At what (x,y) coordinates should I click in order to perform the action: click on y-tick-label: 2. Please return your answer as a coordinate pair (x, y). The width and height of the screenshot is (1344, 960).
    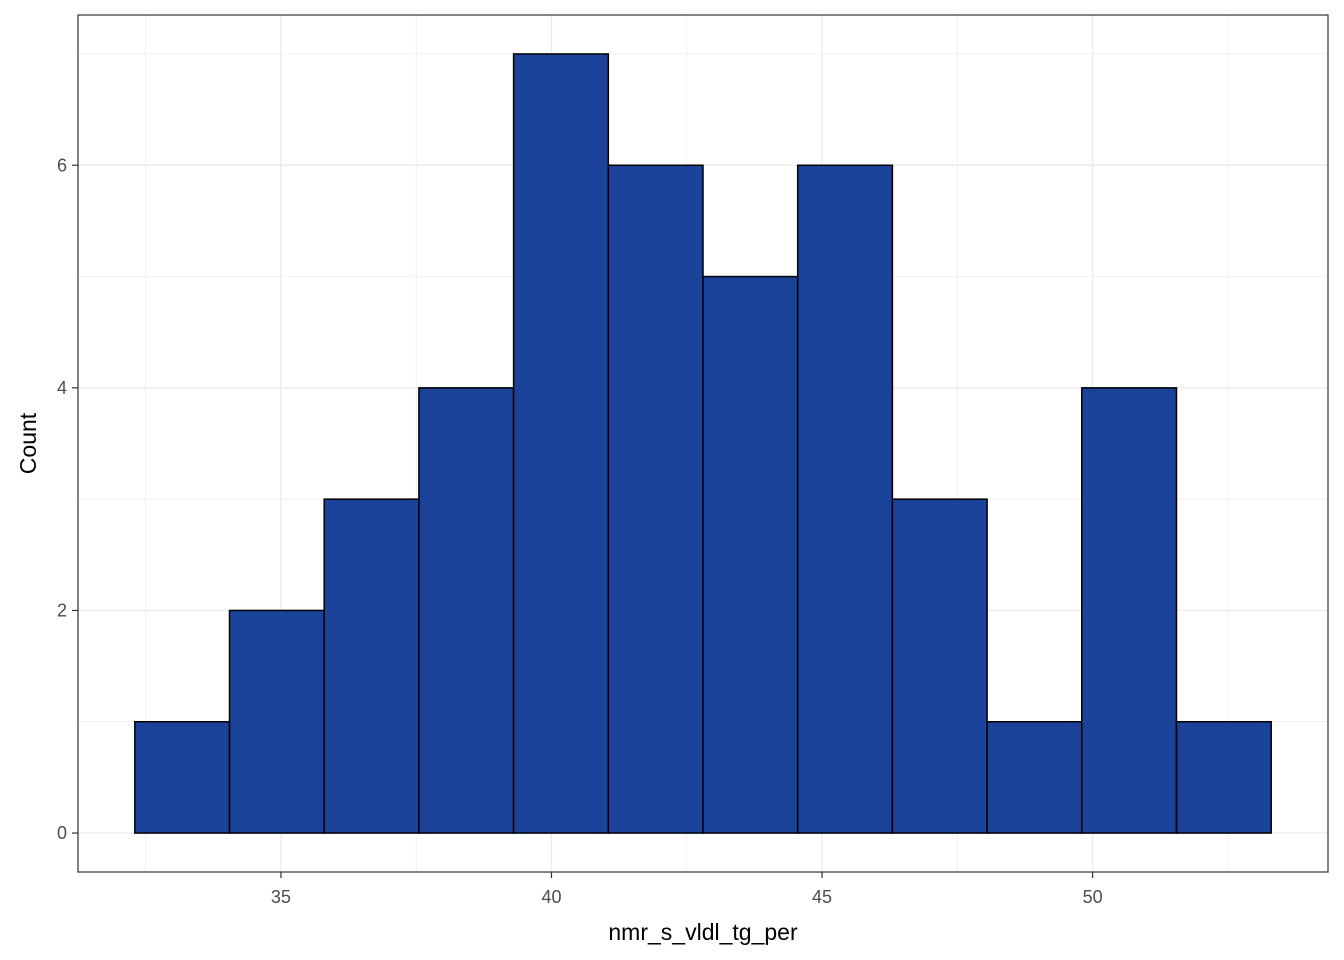
    Looking at the image, I should click on (62, 610).